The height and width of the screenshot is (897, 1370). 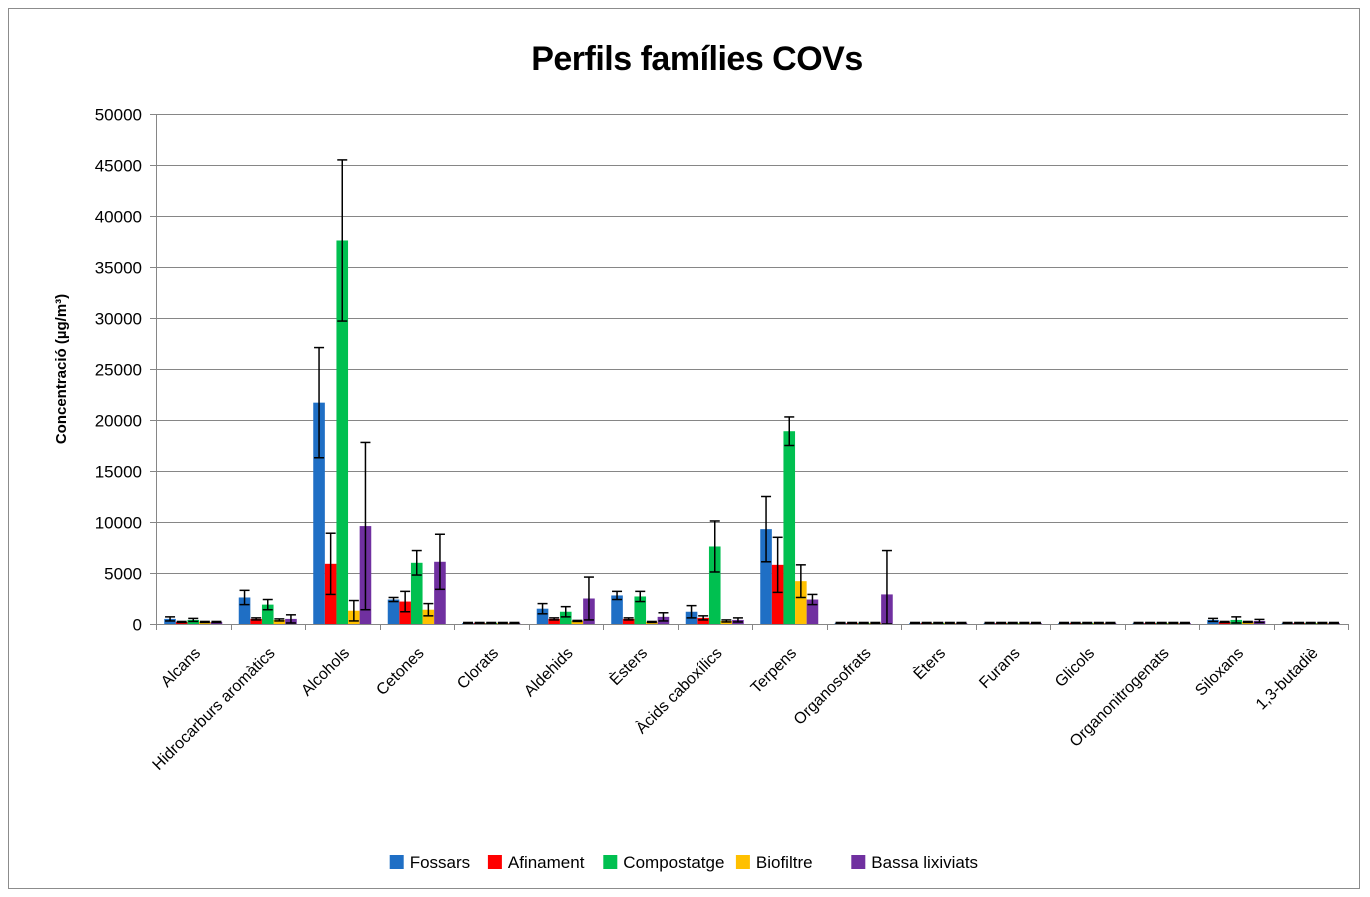 What do you see at coordinates (833, 687) in the screenshot?
I see `x-tick-label: Organosofrats` at bounding box center [833, 687].